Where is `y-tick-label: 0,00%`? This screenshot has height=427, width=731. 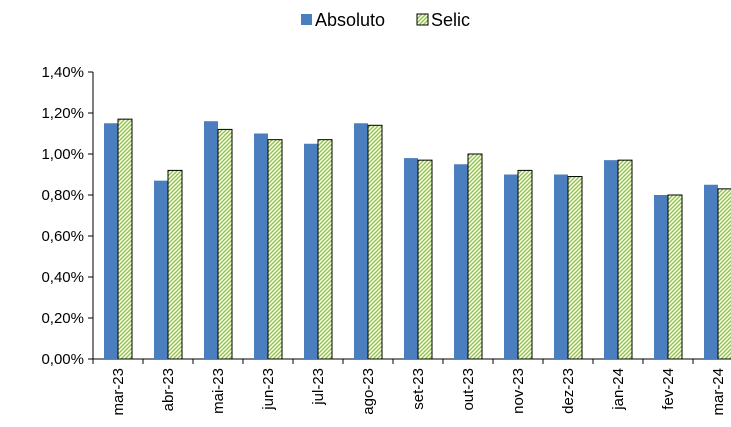
y-tick-label: 0,00% is located at coordinates (62, 359).